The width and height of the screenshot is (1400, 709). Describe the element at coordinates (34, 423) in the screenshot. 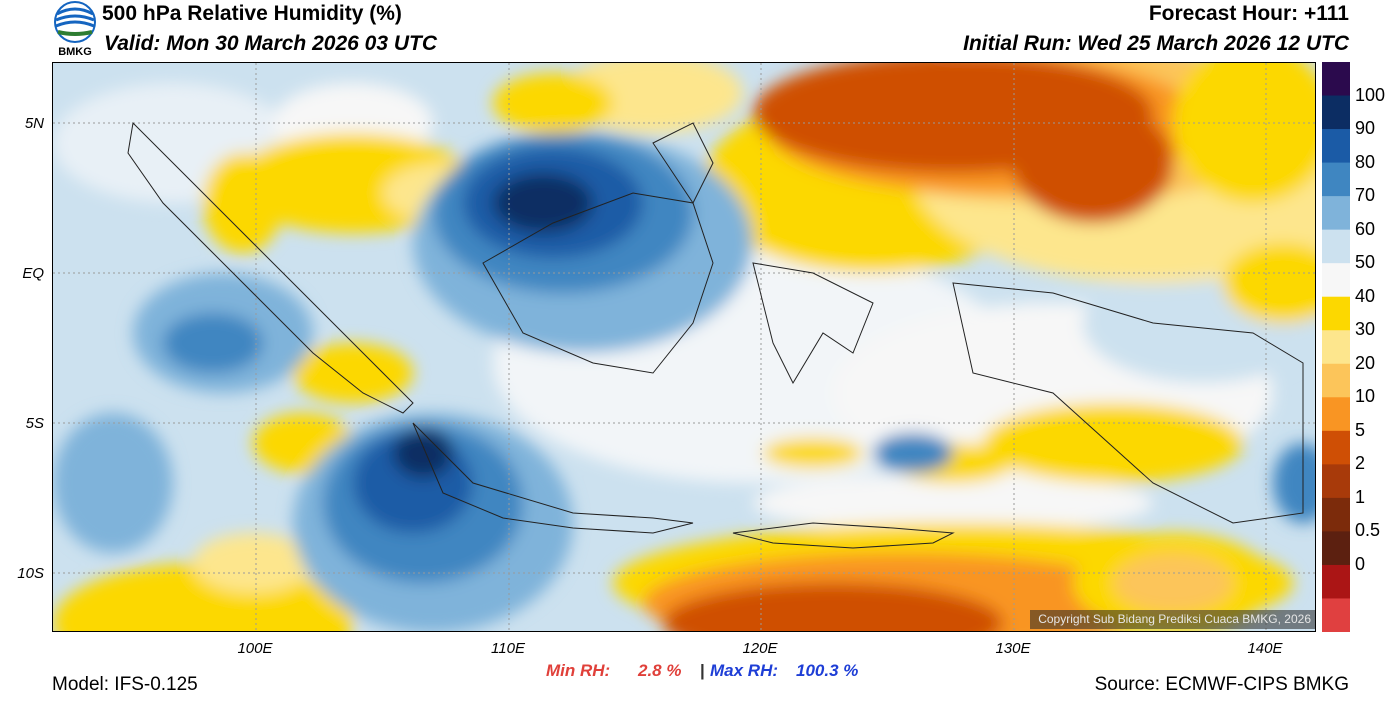

I see `lat-label-5s: 5S` at that location.